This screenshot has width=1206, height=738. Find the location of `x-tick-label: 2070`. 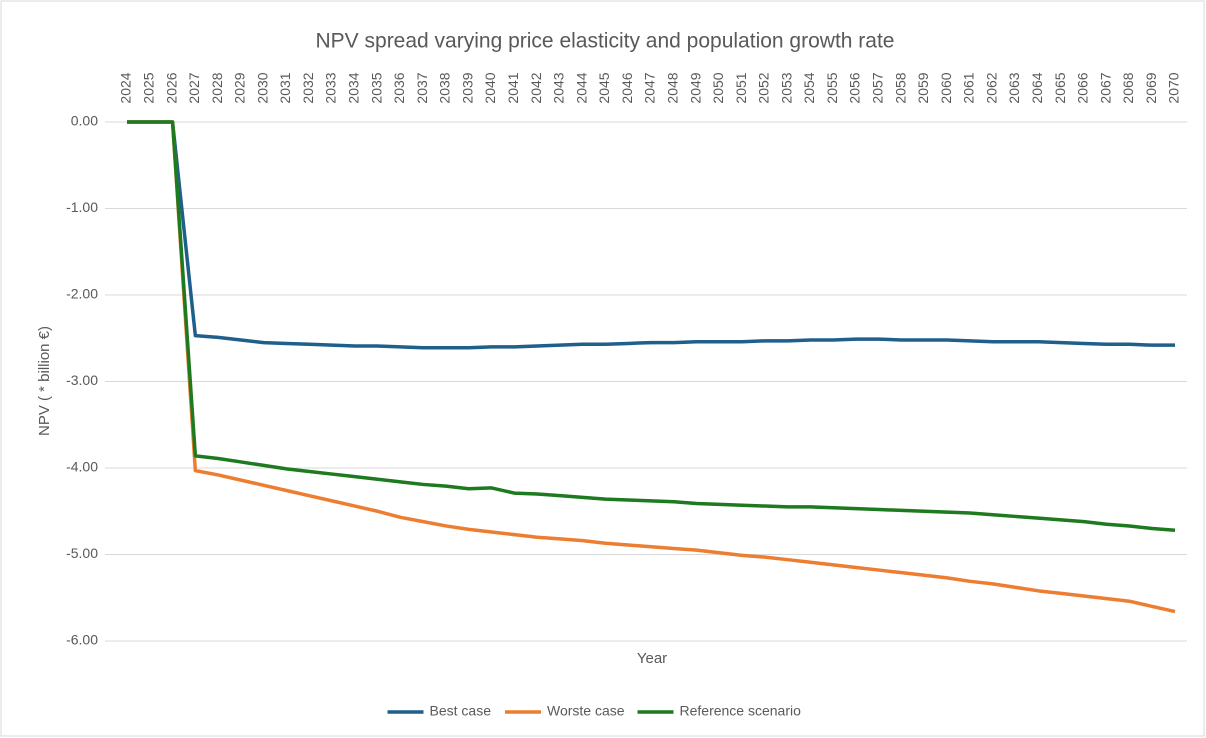

x-tick-label: 2070 is located at coordinates (1174, 87).